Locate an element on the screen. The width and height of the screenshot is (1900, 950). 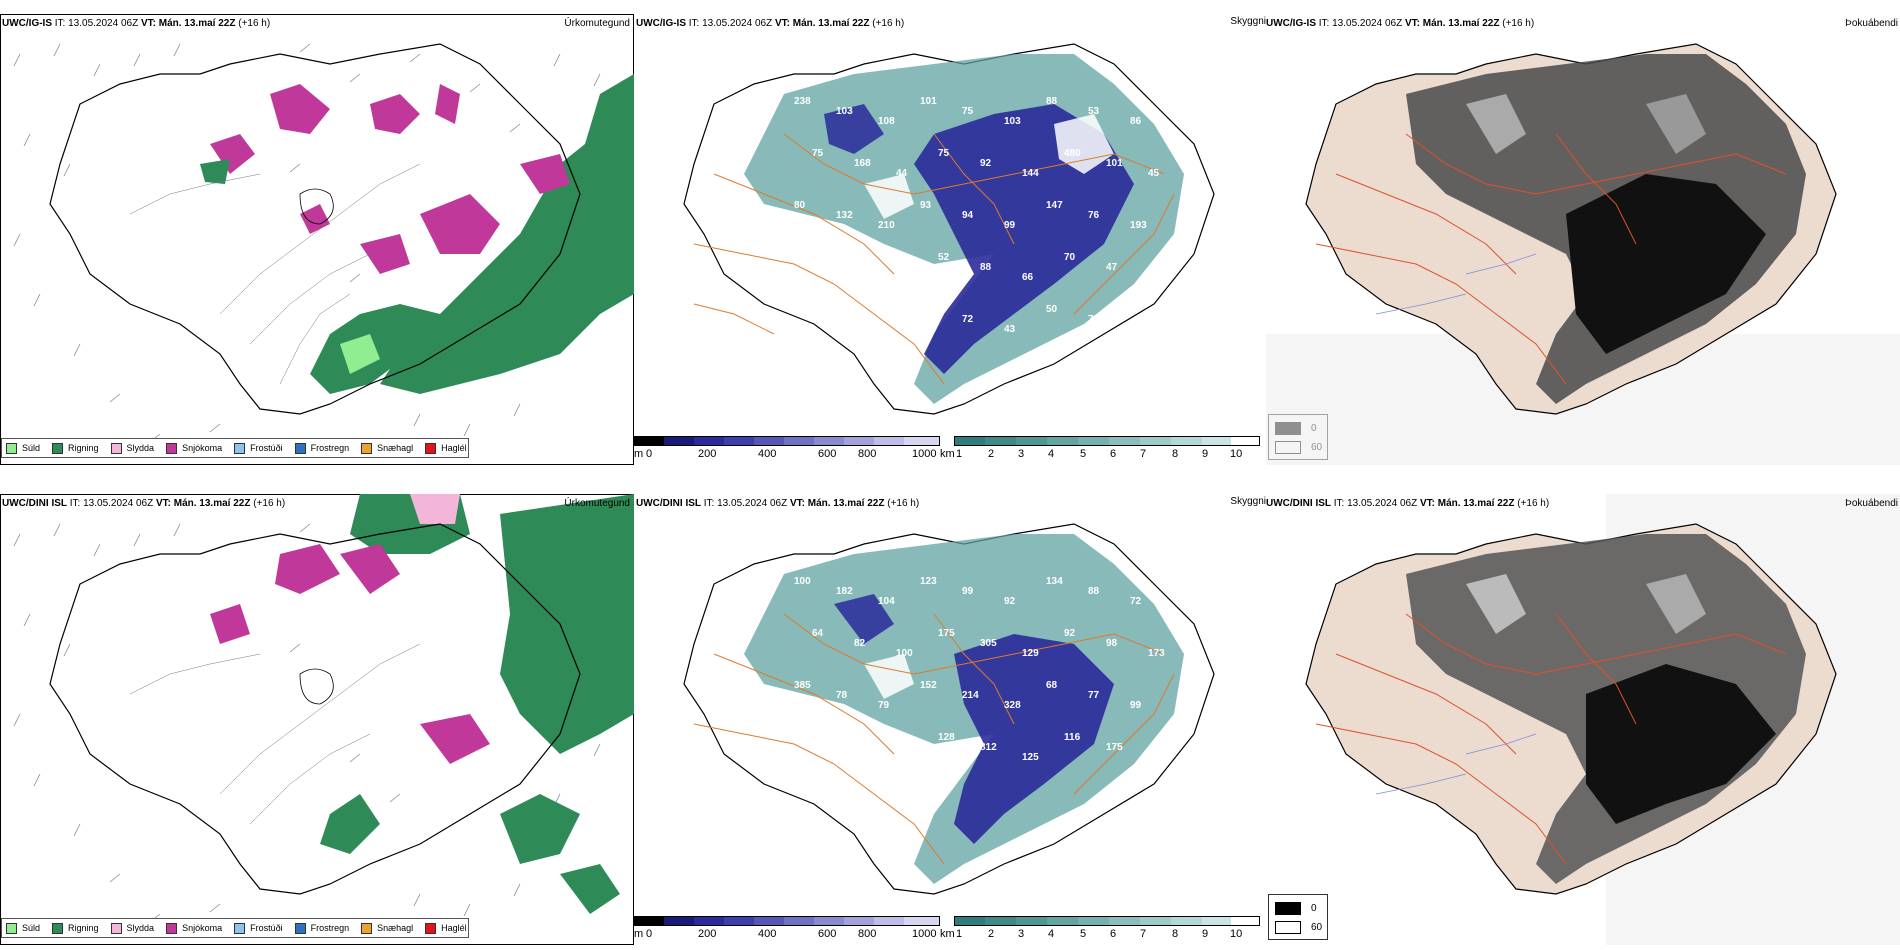
visibility-value-label: 55 is located at coordinates (926, 309).